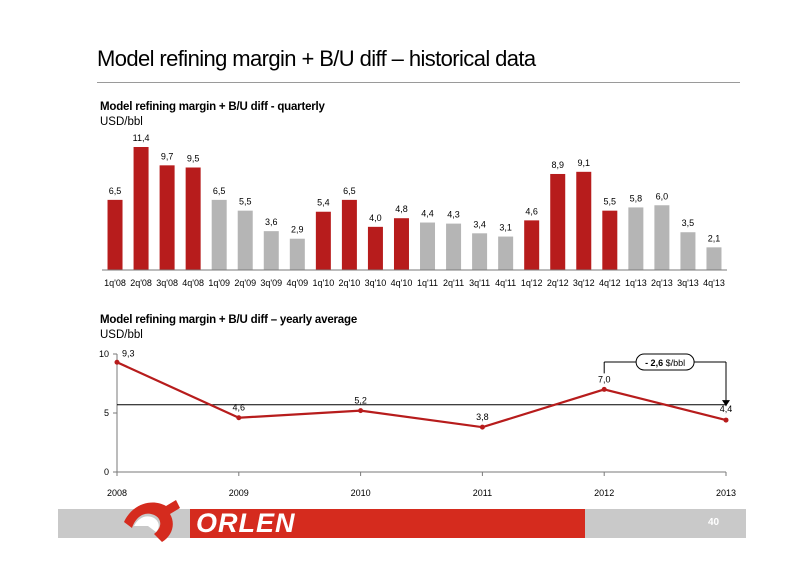  What do you see at coordinates (375, 218) in the screenshot?
I see `quarterly-data-label: 4,0` at bounding box center [375, 218].